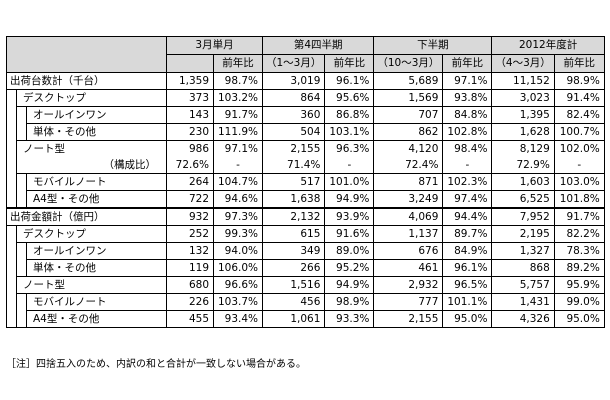  What do you see at coordinates (349, 268) in the screenshot?
I see `cell: 95.2%` at bounding box center [349, 268].